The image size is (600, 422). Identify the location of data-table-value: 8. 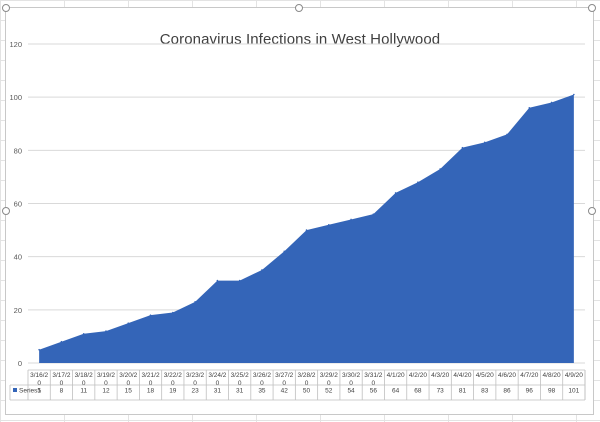
(62, 391).